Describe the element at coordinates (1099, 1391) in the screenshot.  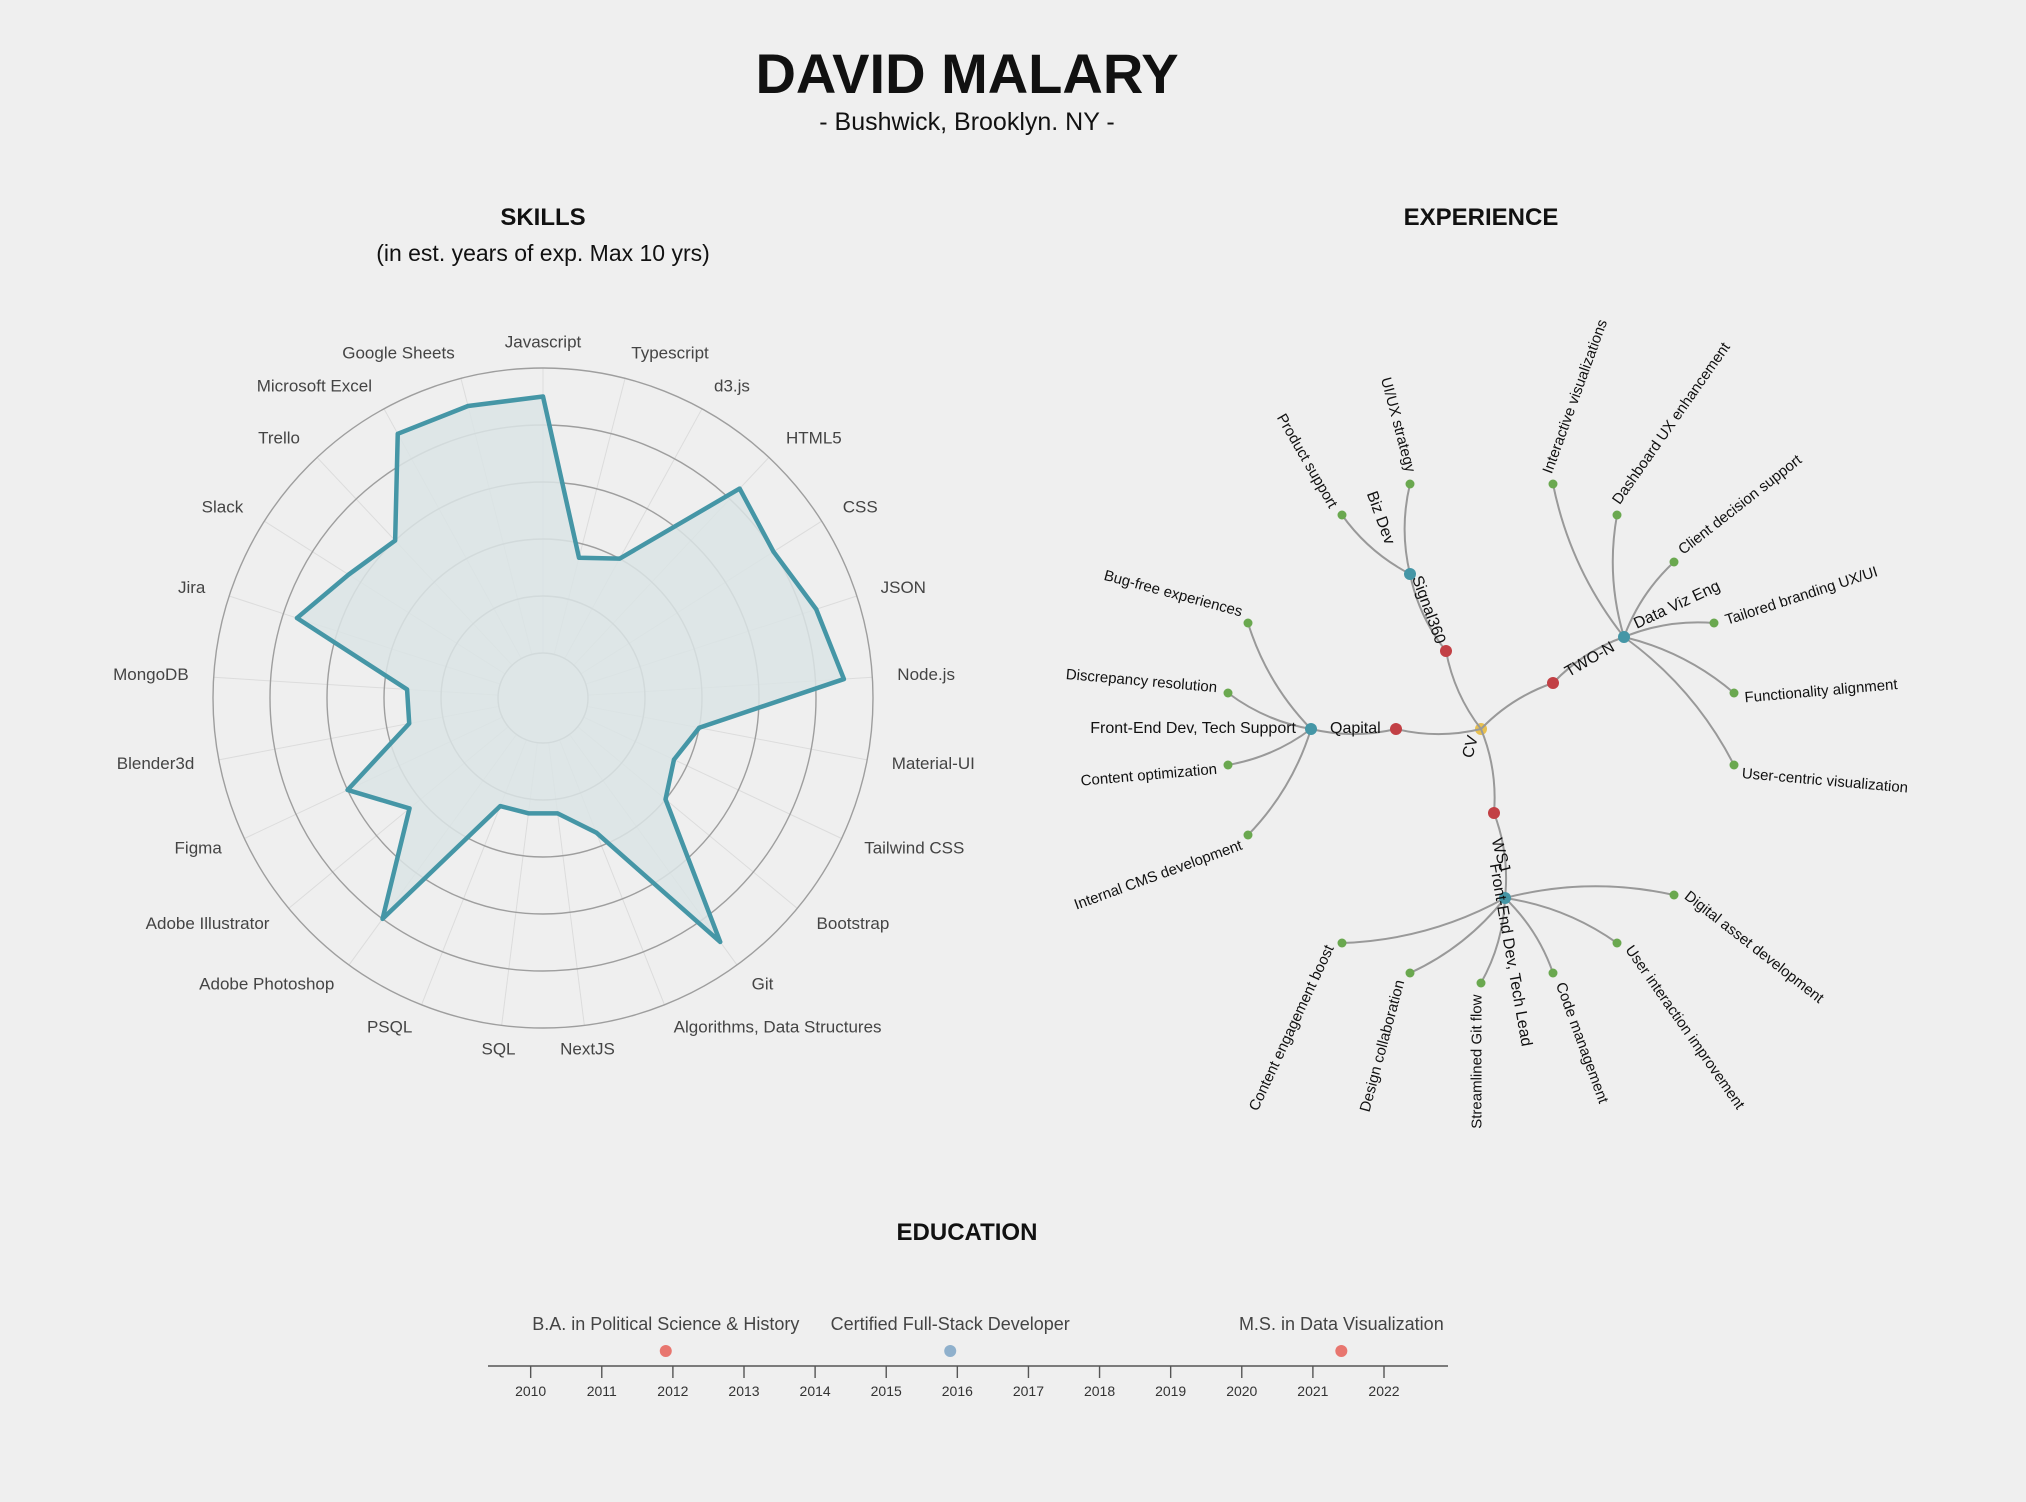
I see `timeline-tick-label: 2018` at that location.